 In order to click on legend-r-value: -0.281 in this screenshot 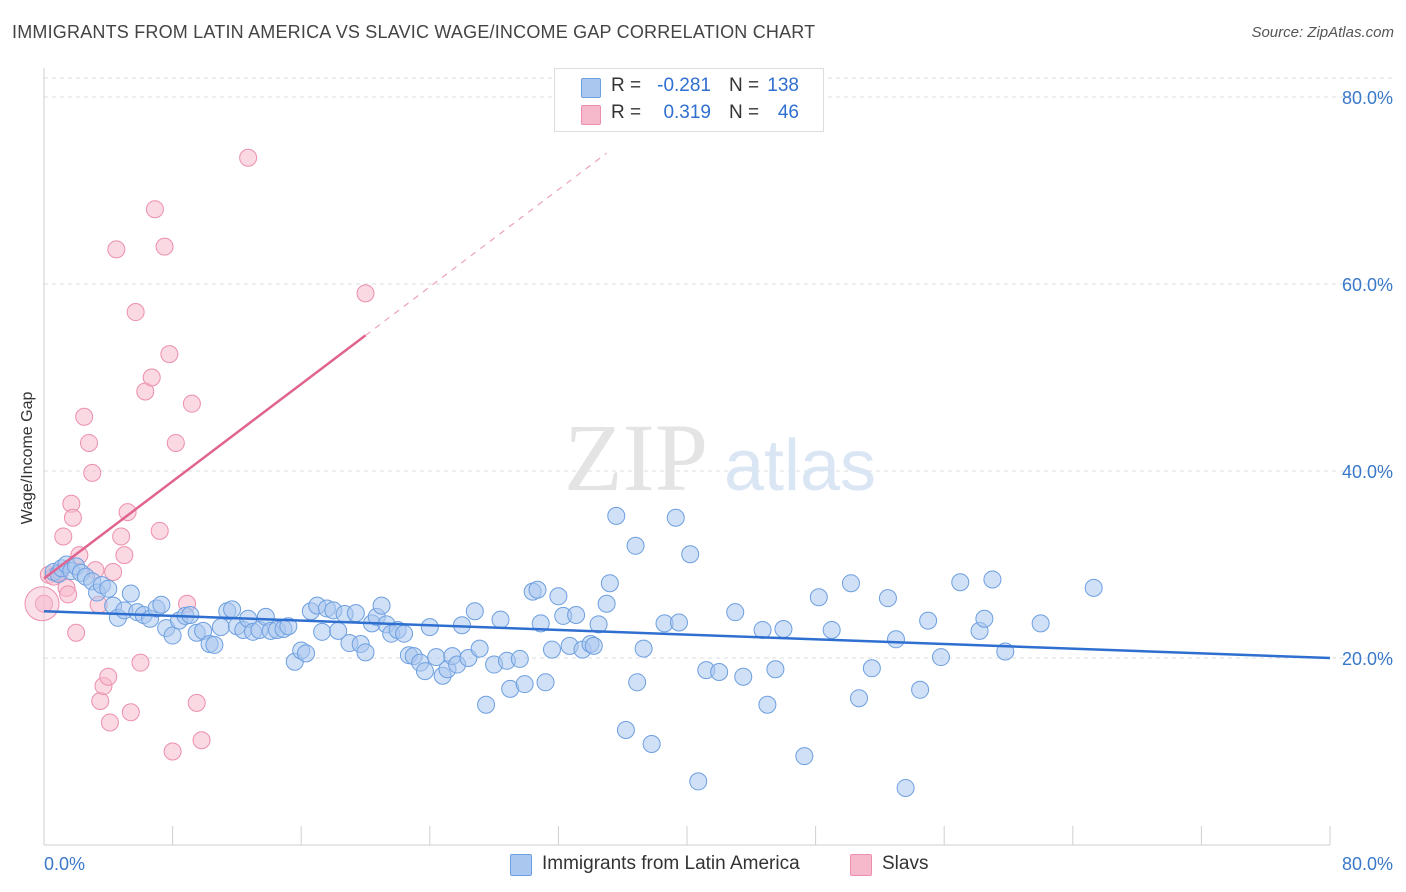, I will do `click(684, 85)`.